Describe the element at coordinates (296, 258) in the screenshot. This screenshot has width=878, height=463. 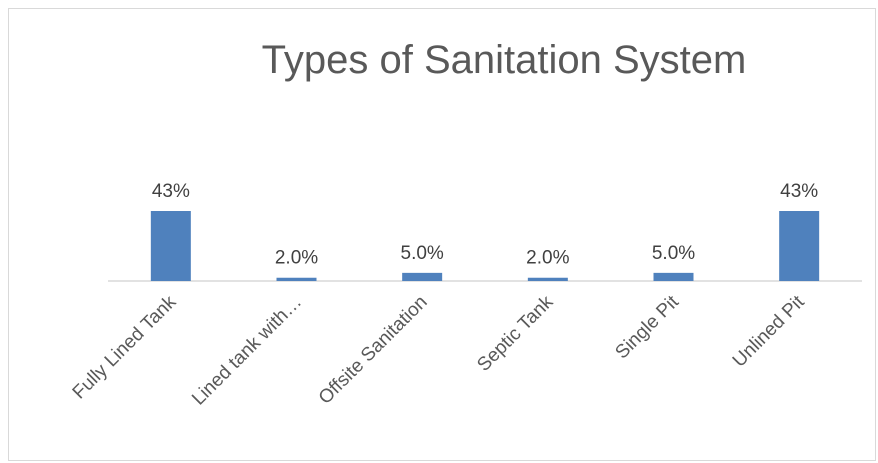
I see `data-label-1: 2.0%` at that location.